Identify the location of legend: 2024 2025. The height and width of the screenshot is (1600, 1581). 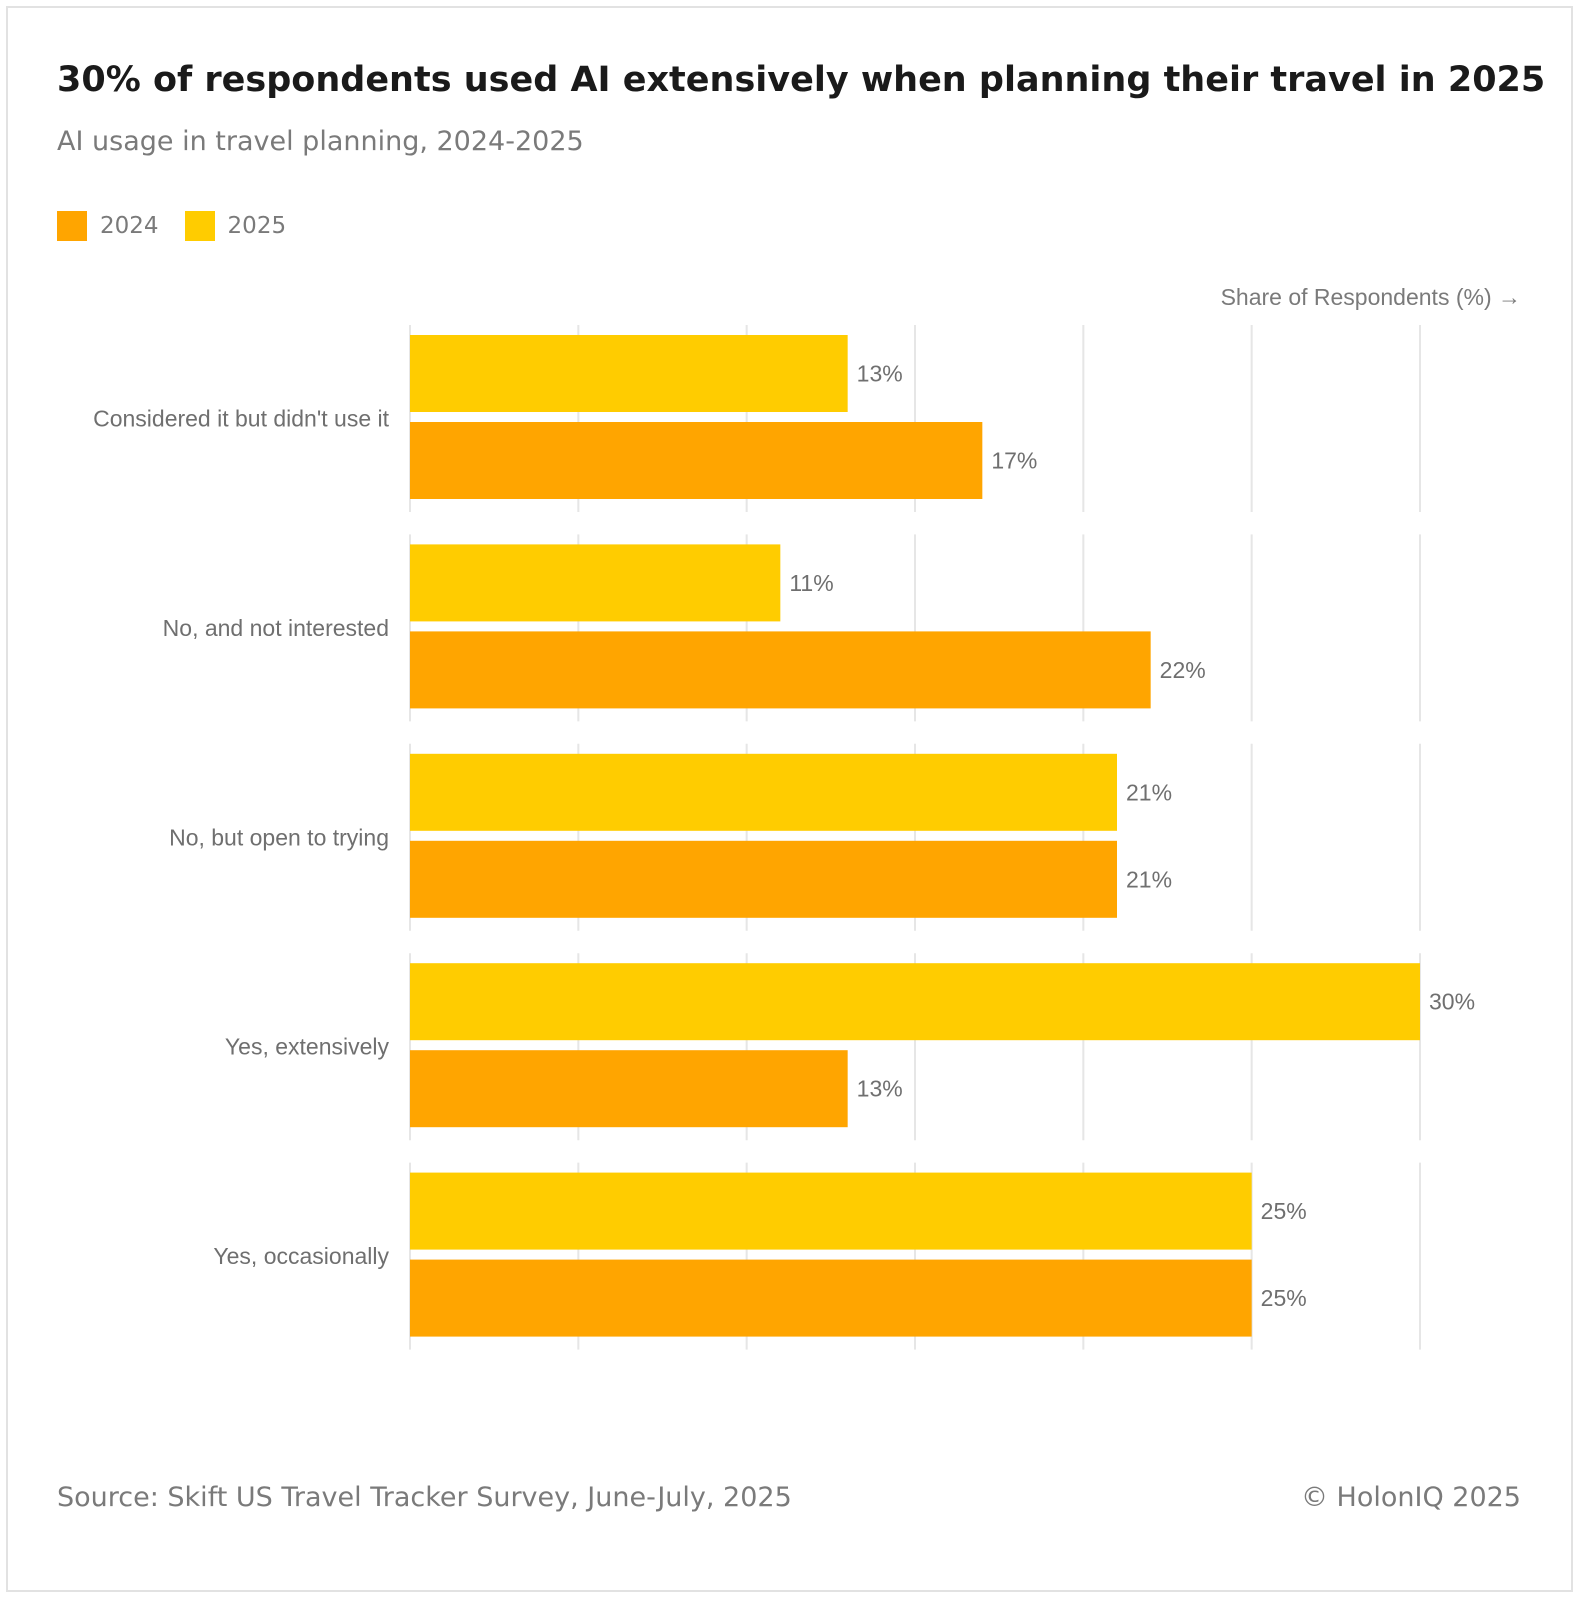
(184, 226).